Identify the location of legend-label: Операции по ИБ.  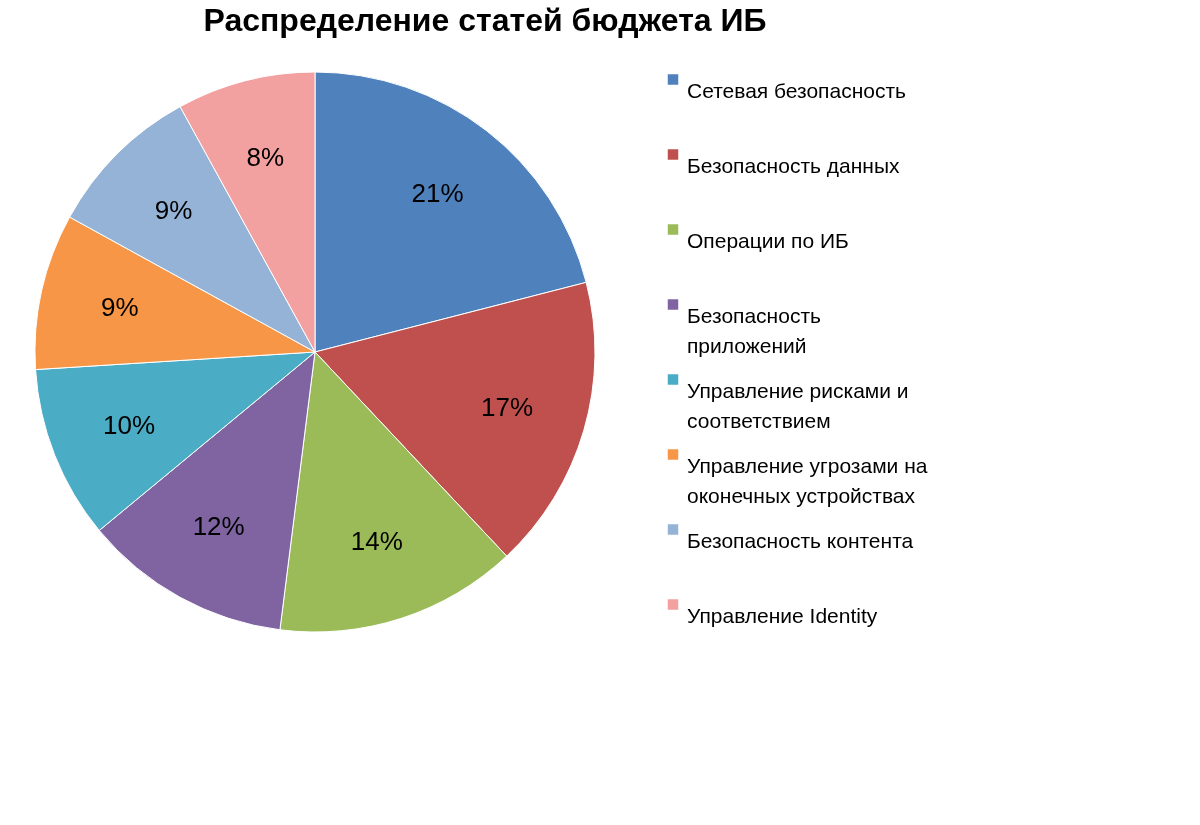
(768, 240).